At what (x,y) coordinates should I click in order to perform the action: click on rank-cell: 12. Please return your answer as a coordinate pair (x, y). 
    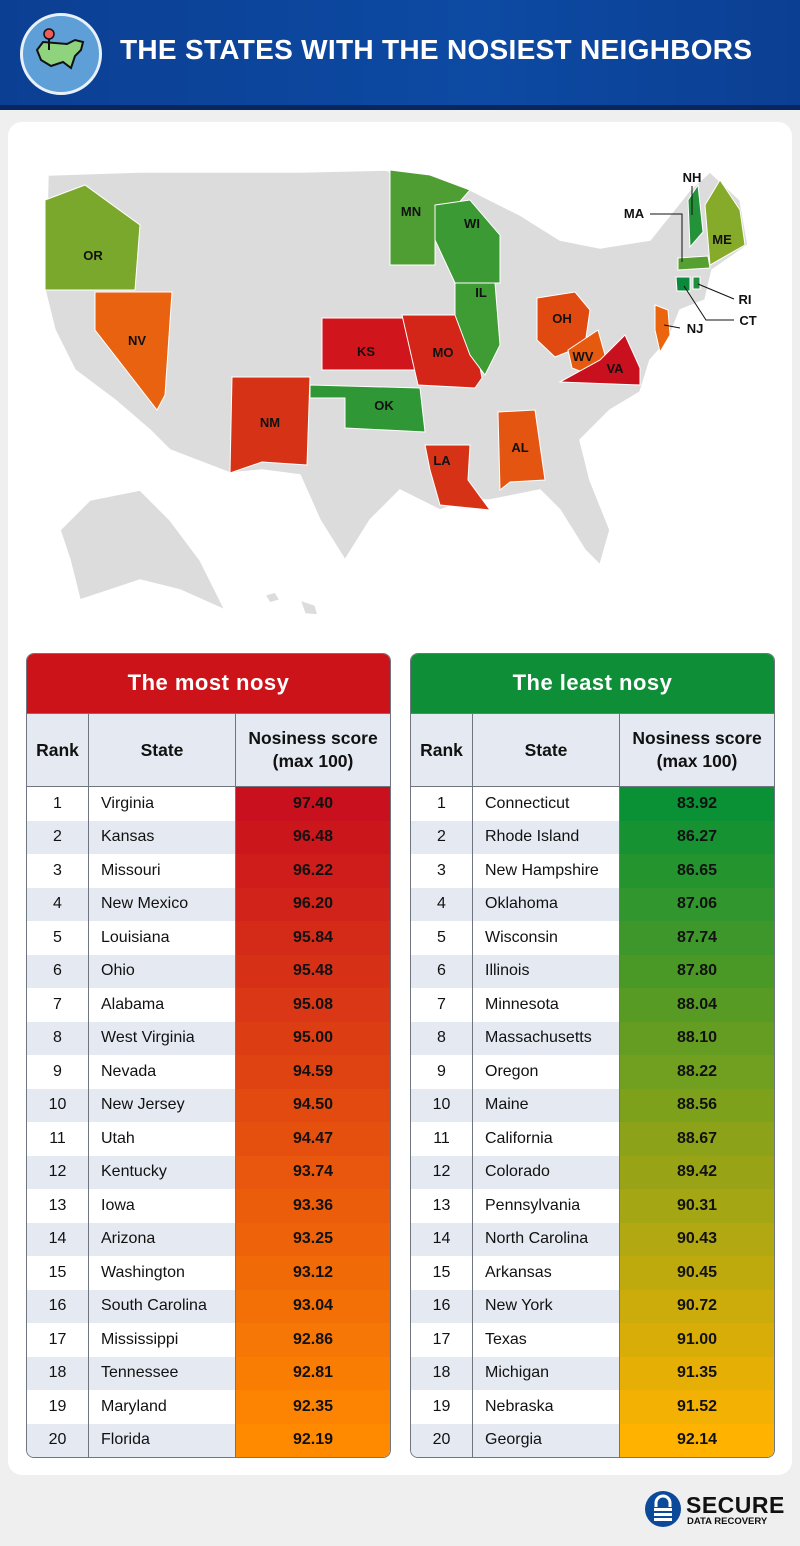
    Looking at the image, I should click on (442, 1172).